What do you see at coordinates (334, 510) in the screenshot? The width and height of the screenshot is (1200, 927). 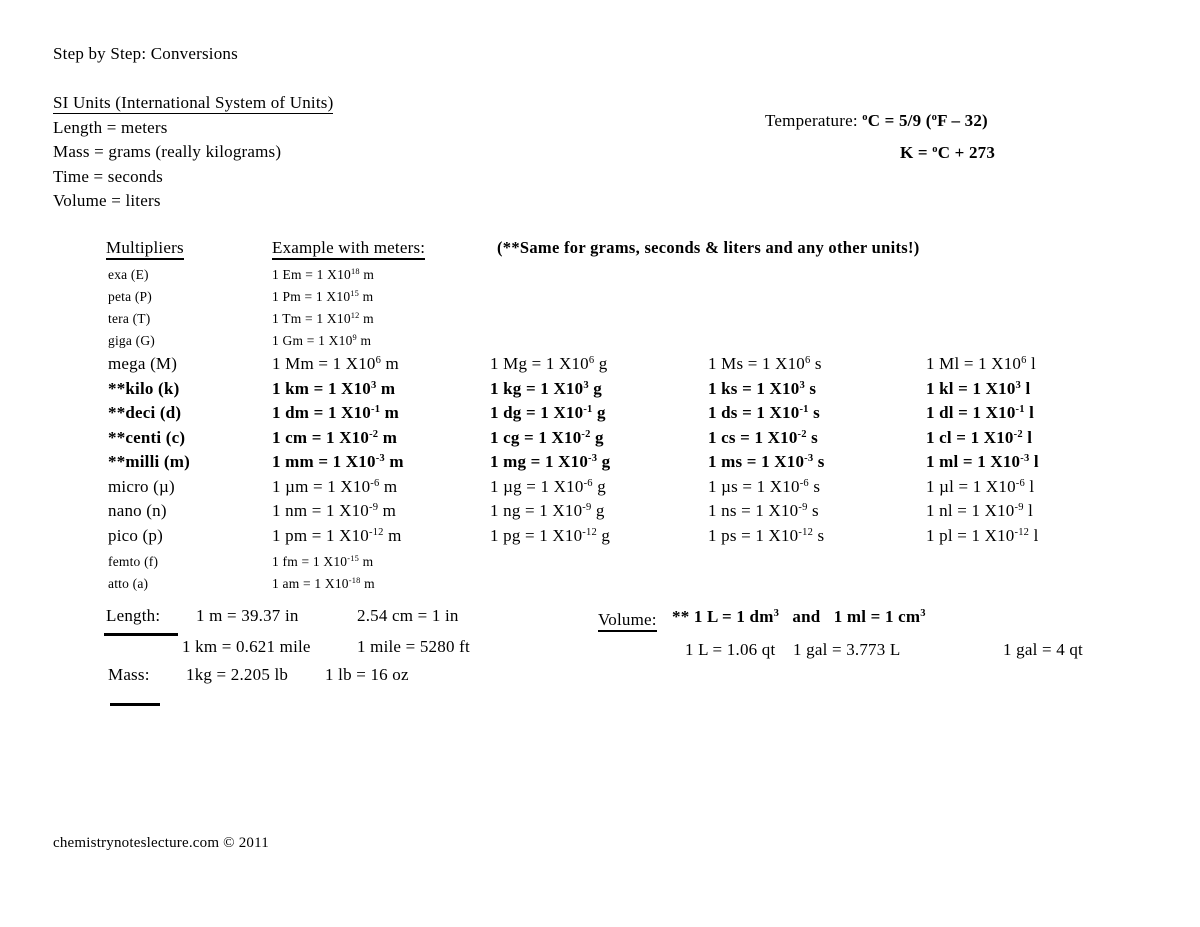 I see `meters-example-cell: 1 nm = 1 X10-9 m` at bounding box center [334, 510].